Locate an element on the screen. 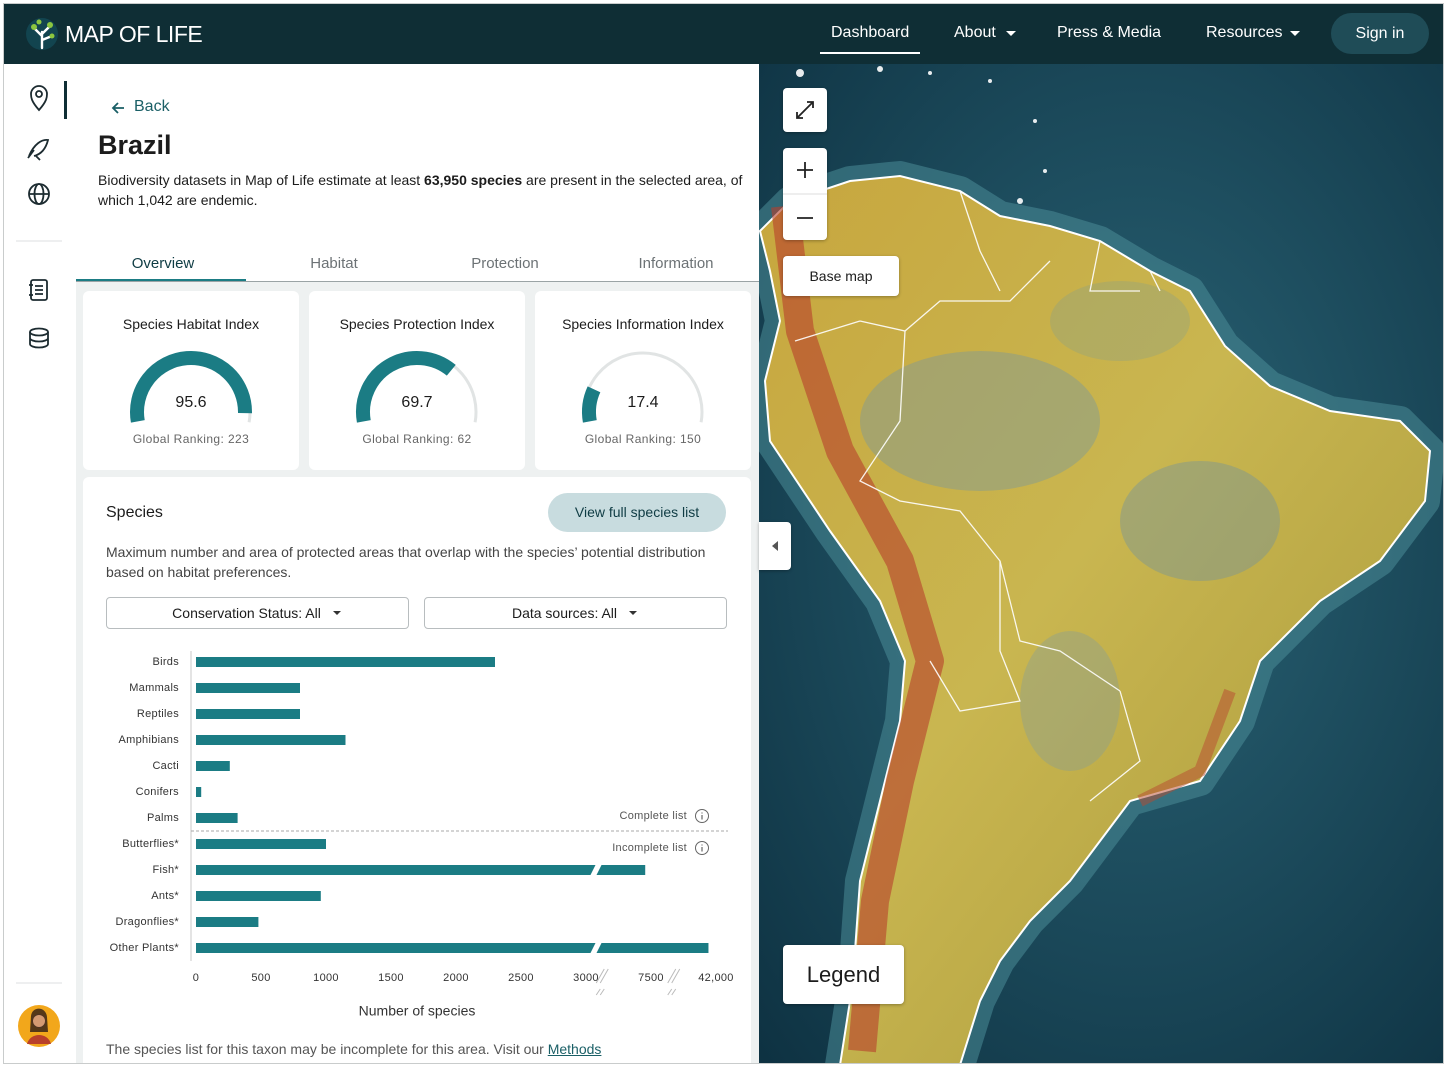 The width and height of the screenshot is (1448, 1068). x-tick-label: 1500 is located at coordinates (391, 978).